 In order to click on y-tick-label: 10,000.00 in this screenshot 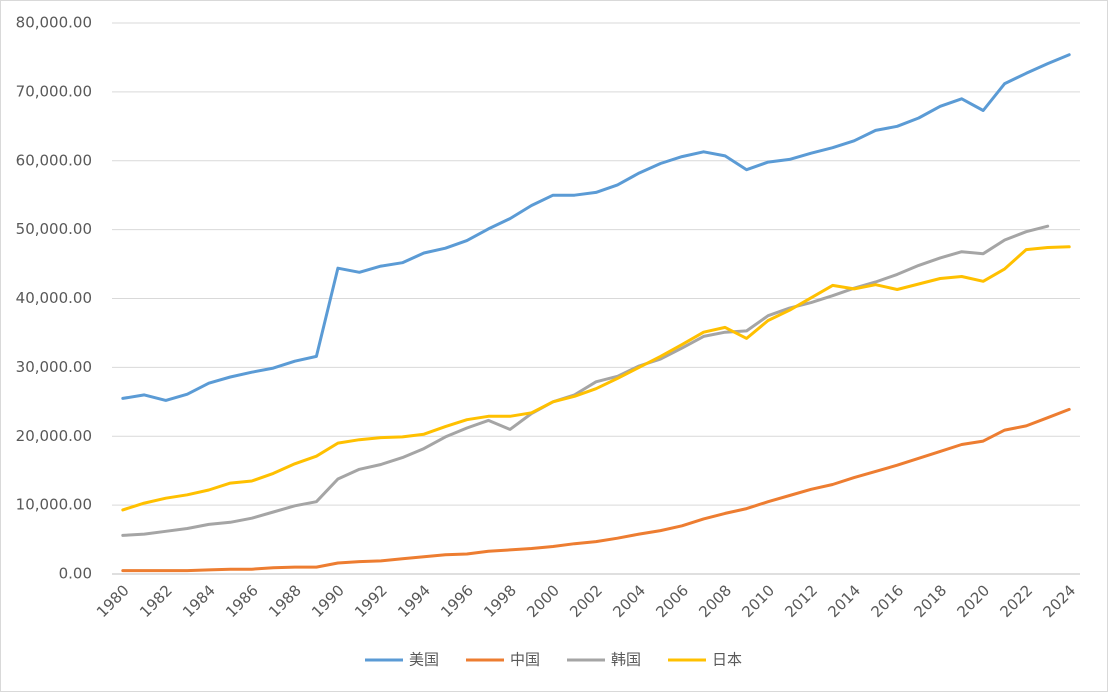, I will do `click(54, 505)`.